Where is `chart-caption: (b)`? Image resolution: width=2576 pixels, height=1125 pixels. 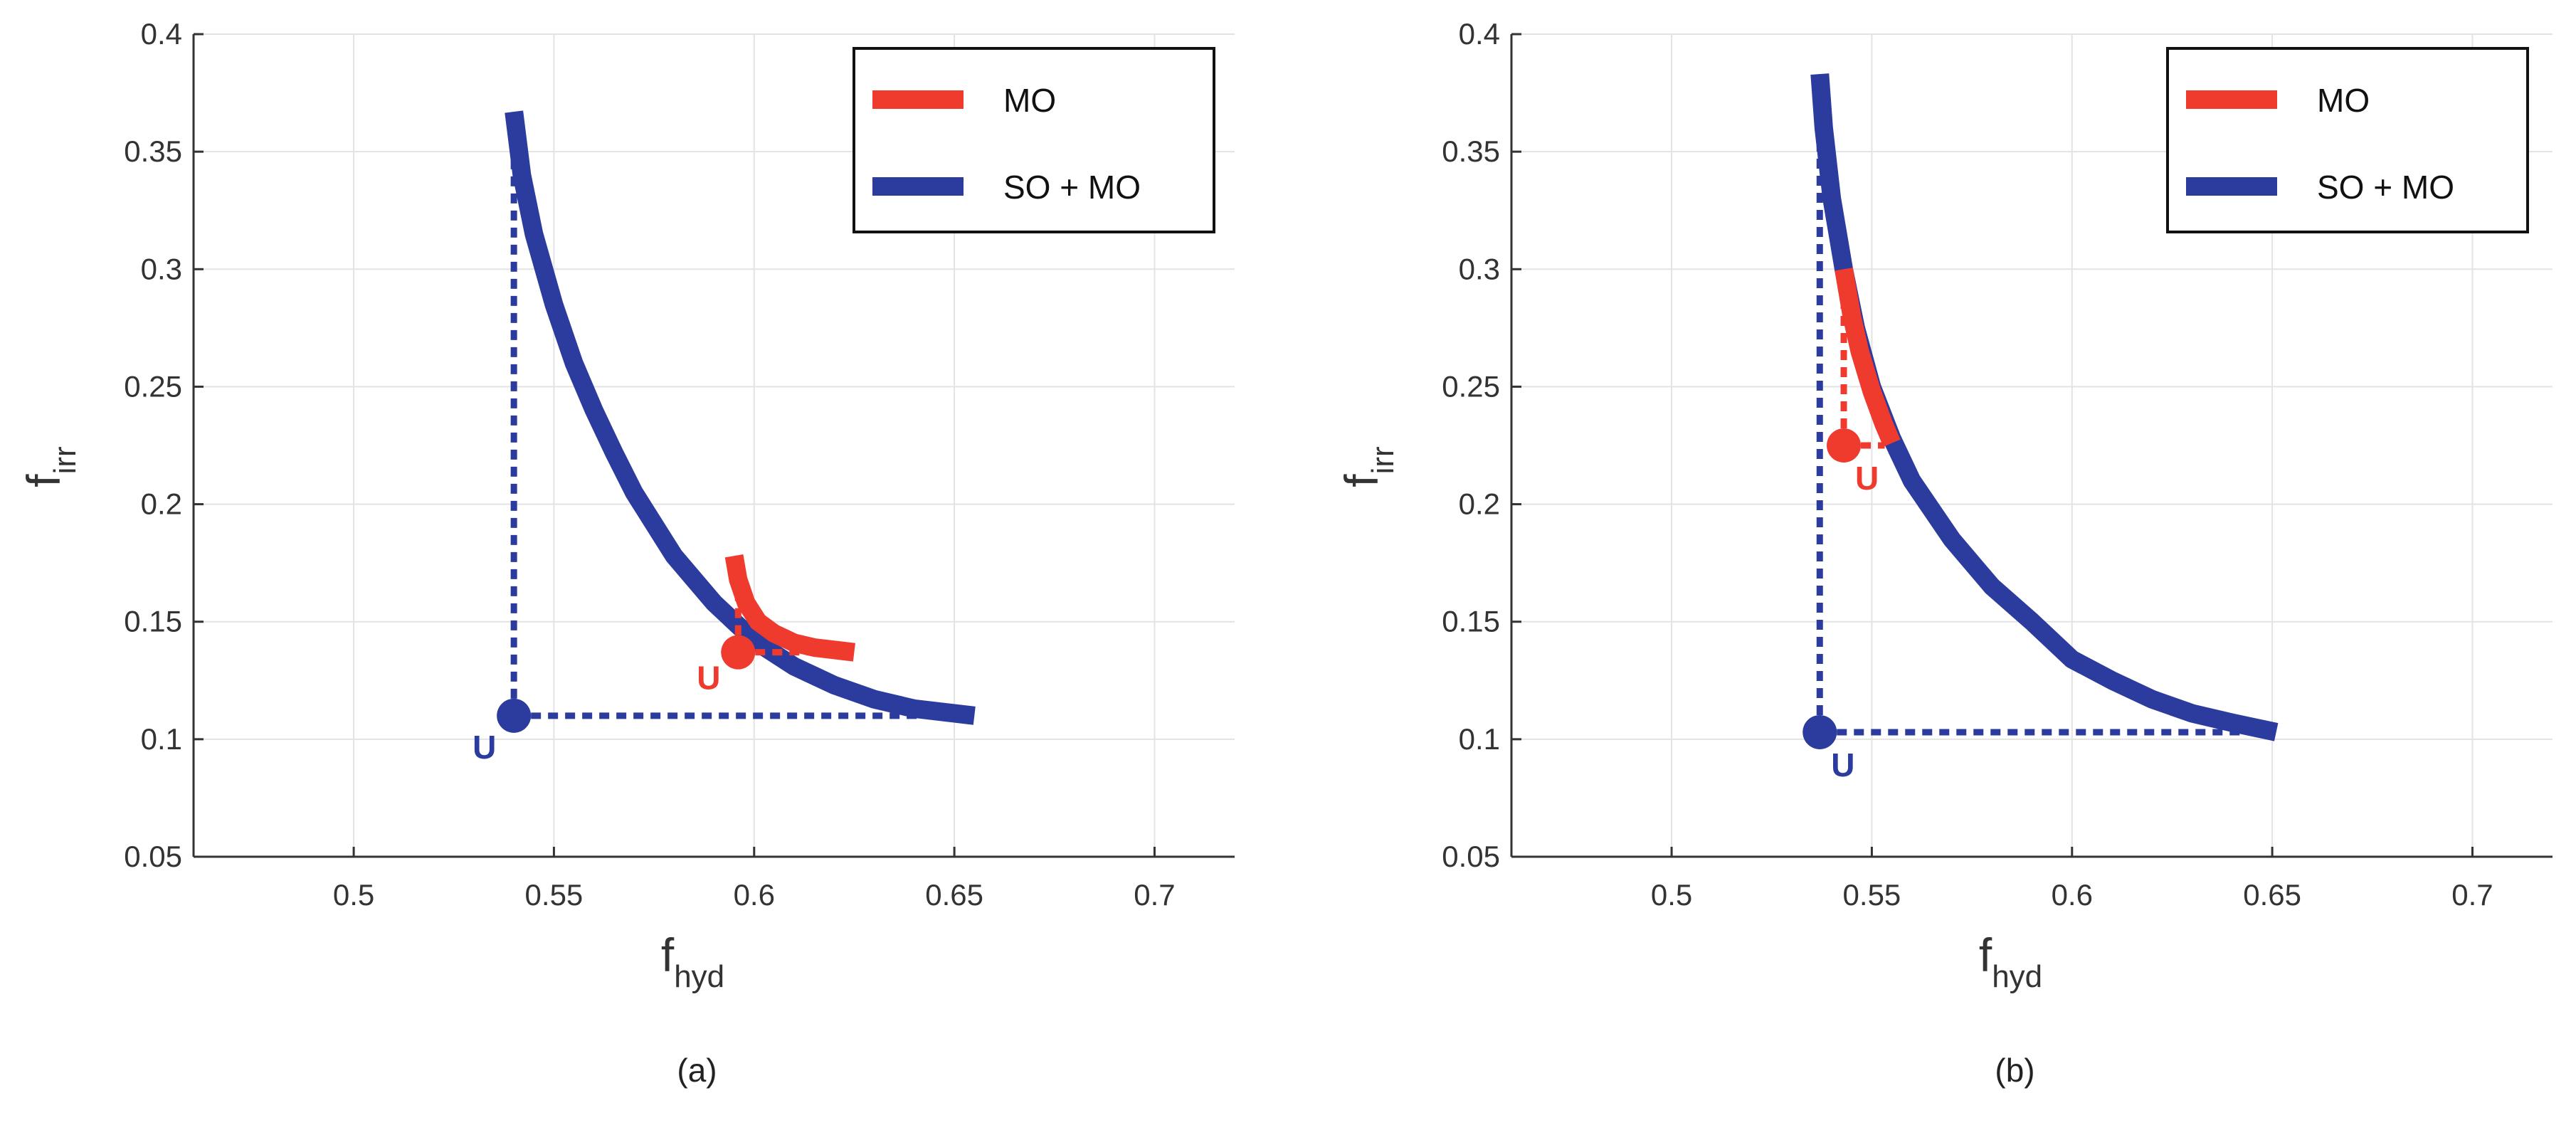 chart-caption: (b) is located at coordinates (2014, 1070).